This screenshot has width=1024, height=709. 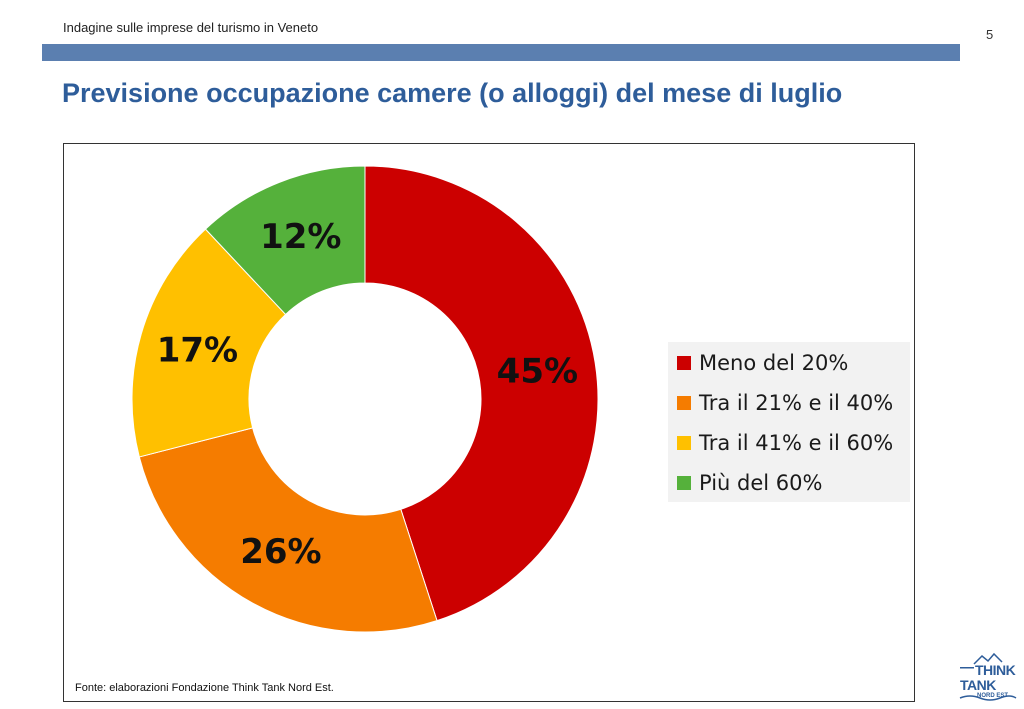 What do you see at coordinates (796, 443) in the screenshot?
I see `legend-label: Tra il 41% e il 60%` at bounding box center [796, 443].